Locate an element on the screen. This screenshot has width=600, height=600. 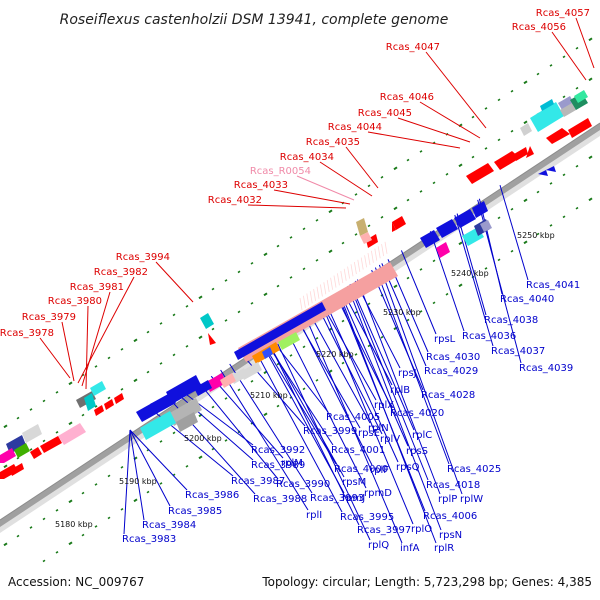
lower-gene-label: Rcas_3989 is located at coordinates (278, 465).